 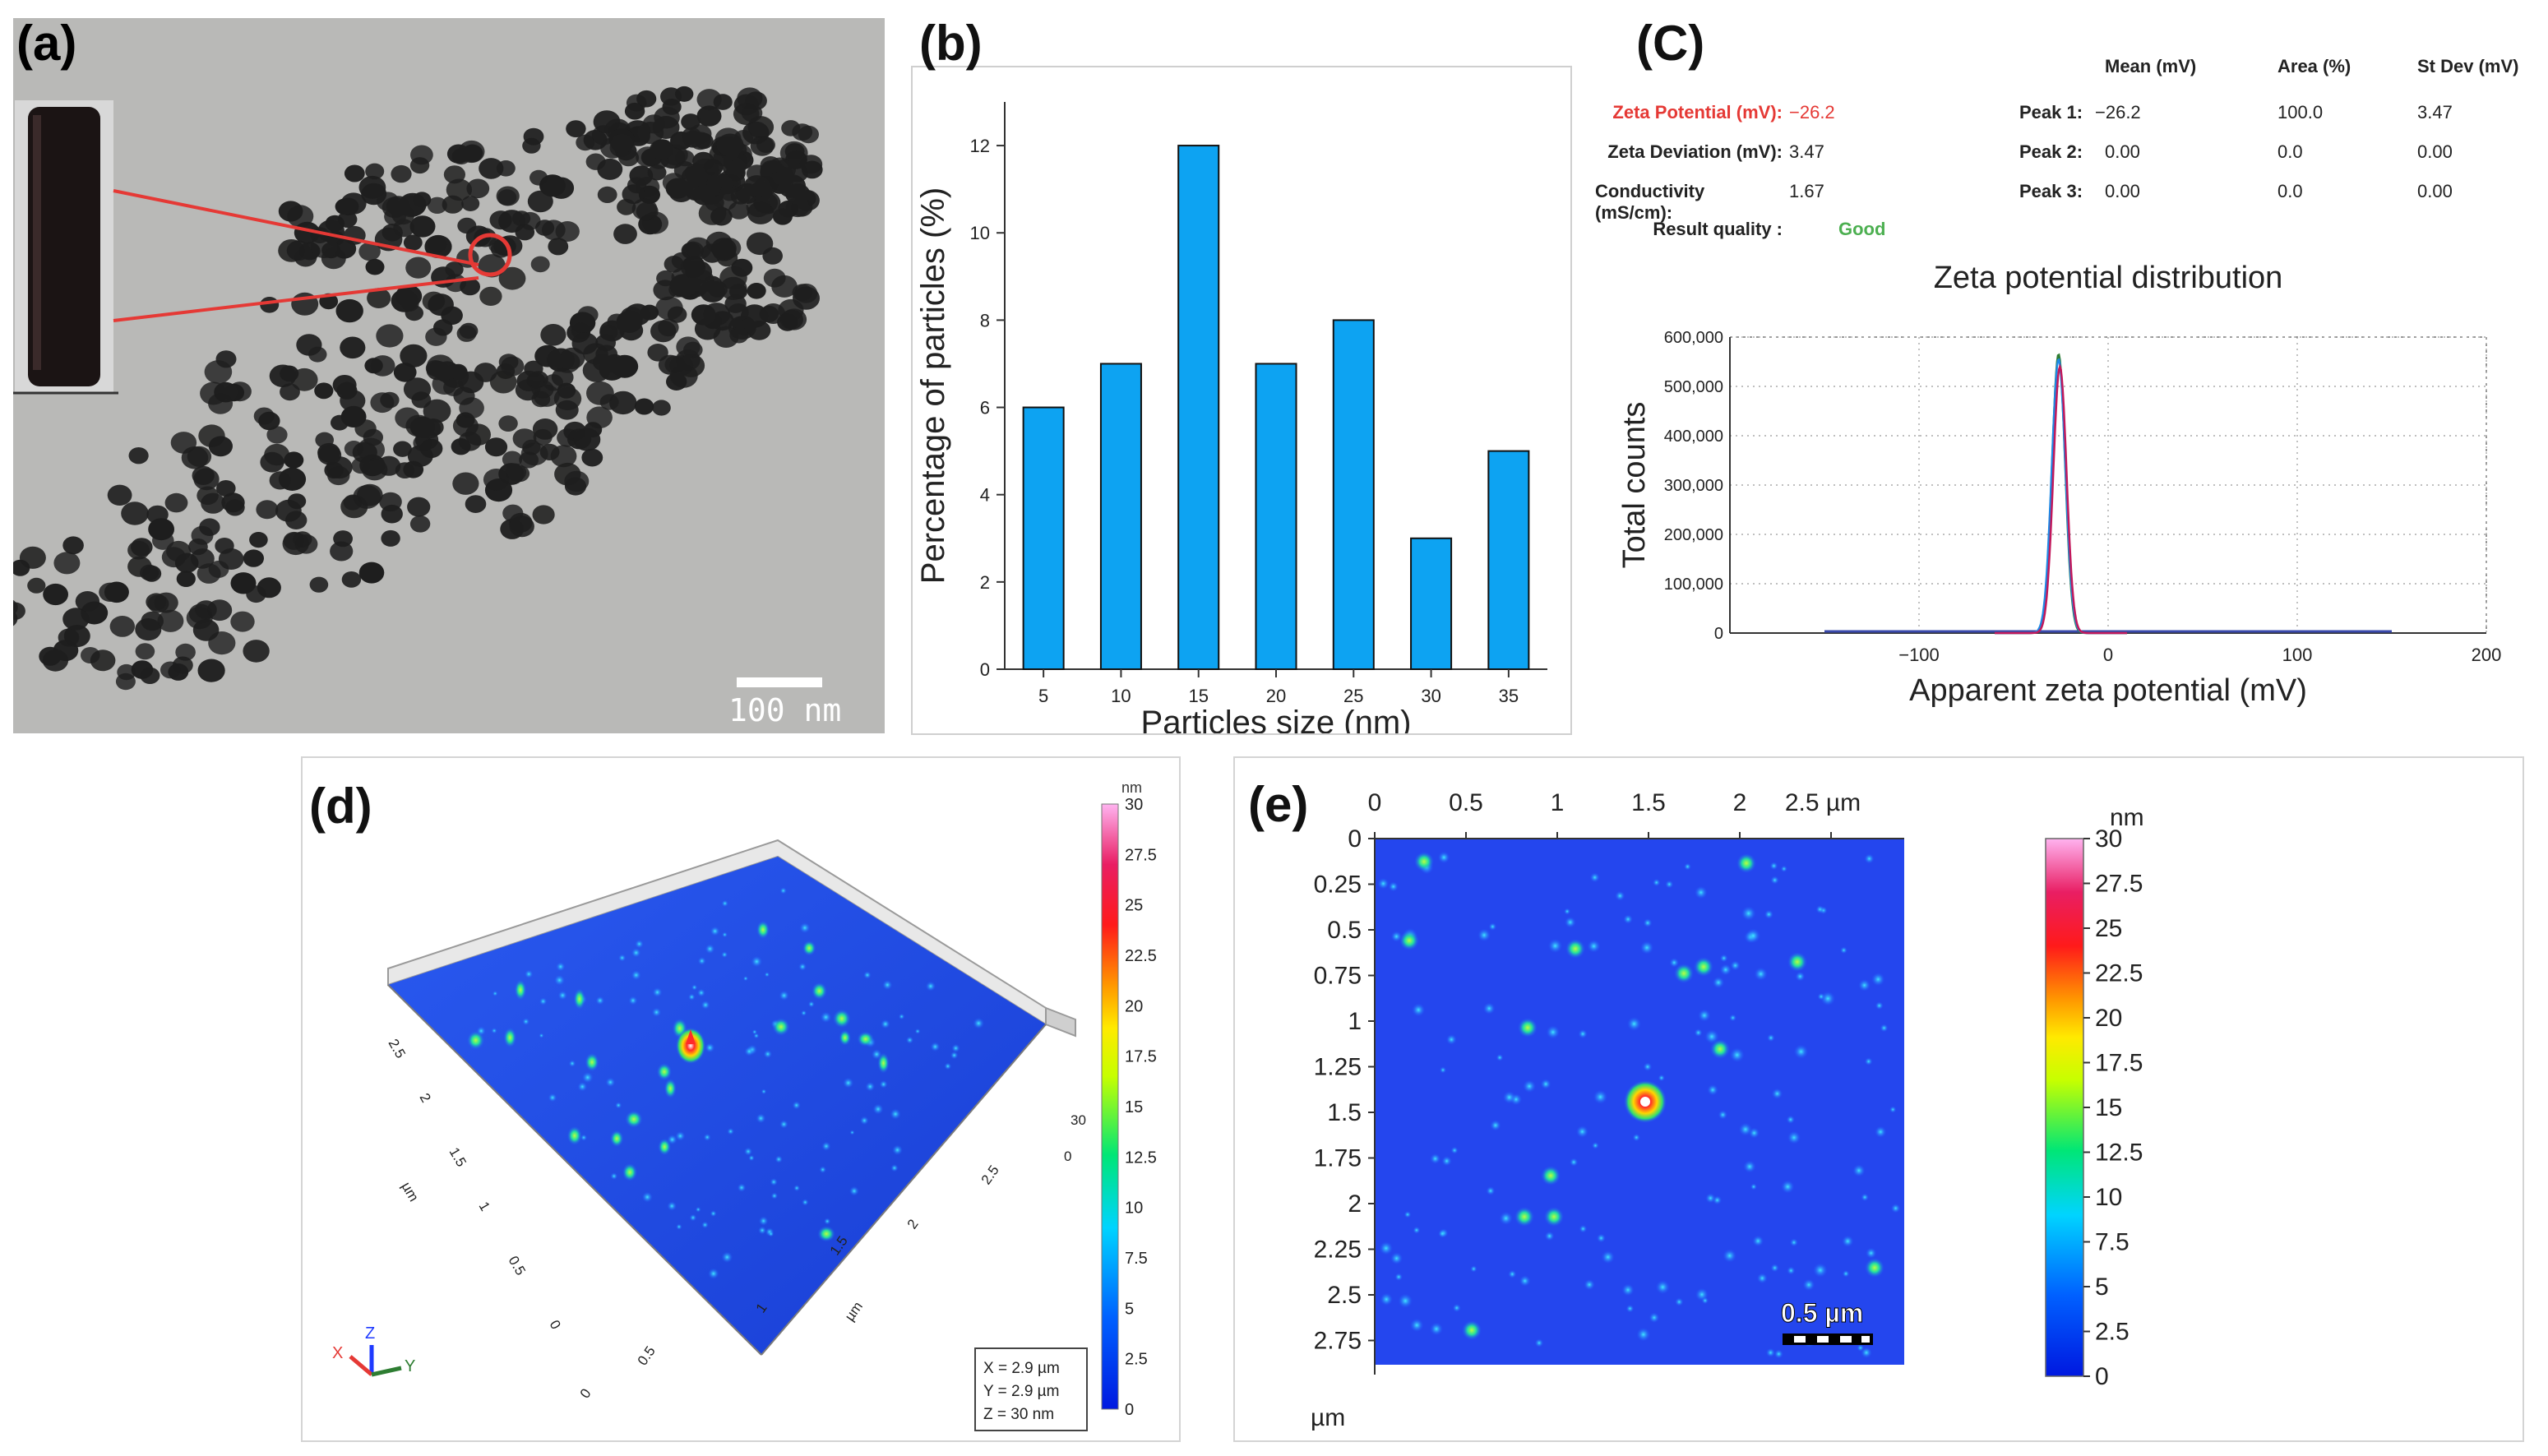 What do you see at coordinates (2108, 928) in the screenshot?
I see `e-colorbar-tick-label: 25` at bounding box center [2108, 928].